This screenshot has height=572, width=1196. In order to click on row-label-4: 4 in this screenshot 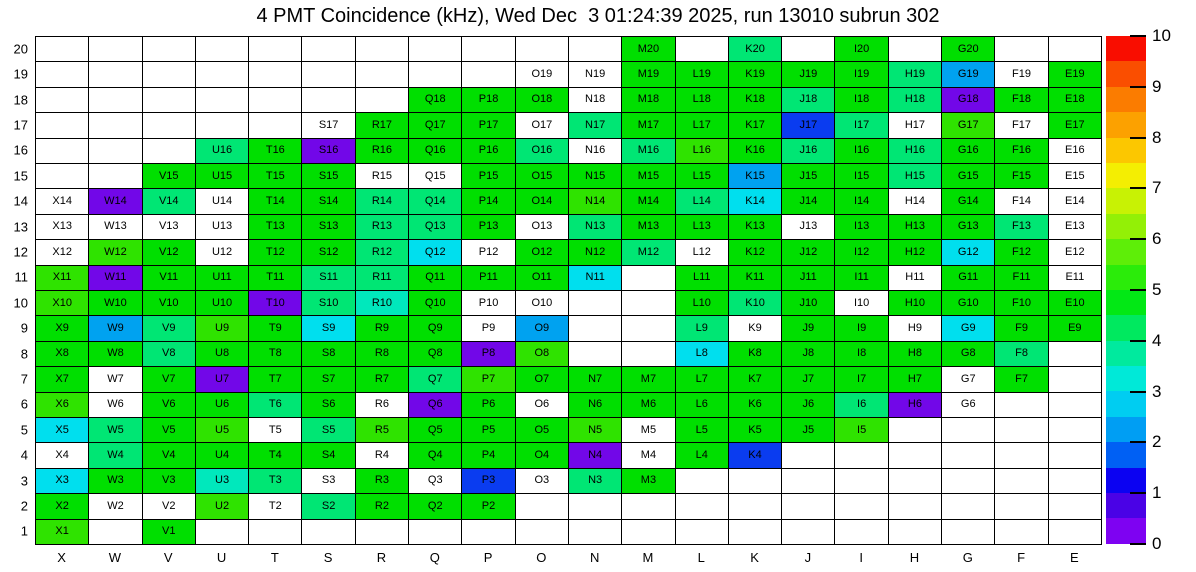, I will do `click(24, 455)`.